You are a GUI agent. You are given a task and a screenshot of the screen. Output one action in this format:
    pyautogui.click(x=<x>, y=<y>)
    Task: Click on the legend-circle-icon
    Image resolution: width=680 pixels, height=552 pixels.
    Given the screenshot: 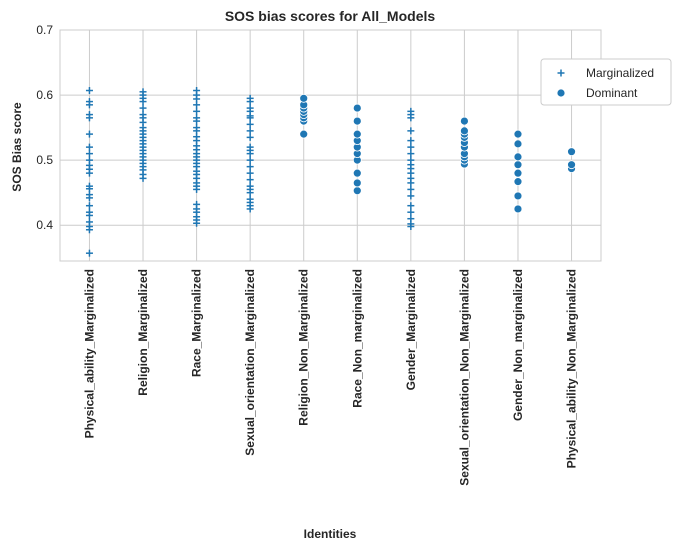 What is the action you would take?
    pyautogui.click(x=561, y=93)
    